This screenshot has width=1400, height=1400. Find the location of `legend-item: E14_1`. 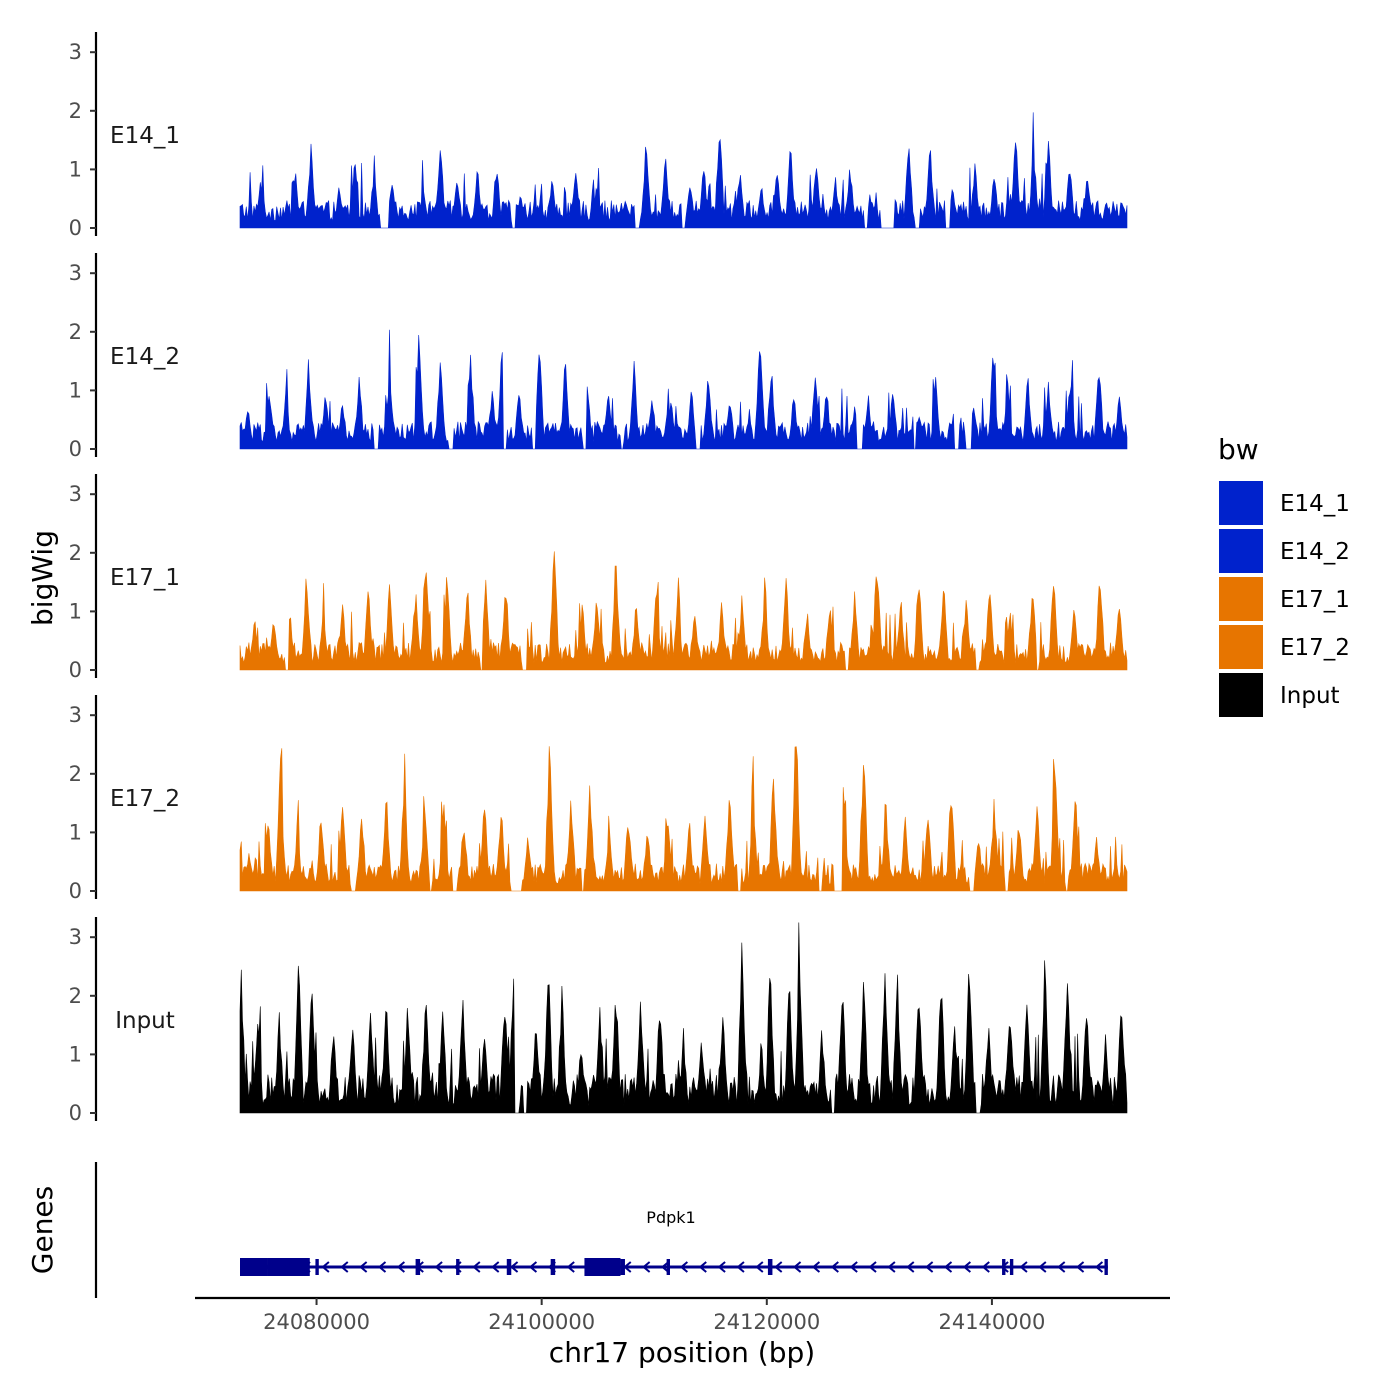

legend-item: E14_1 is located at coordinates (1284, 503).